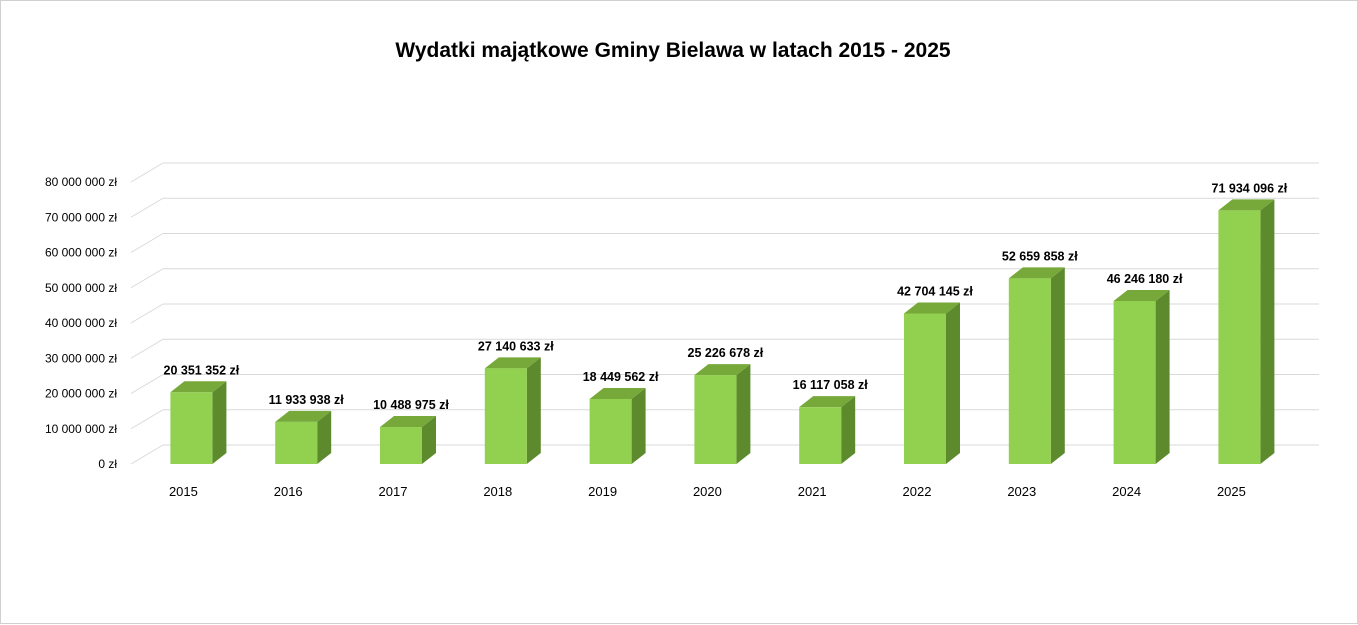  What do you see at coordinates (307, 400) in the screenshot?
I see `data-label: 11 933 938 zł` at bounding box center [307, 400].